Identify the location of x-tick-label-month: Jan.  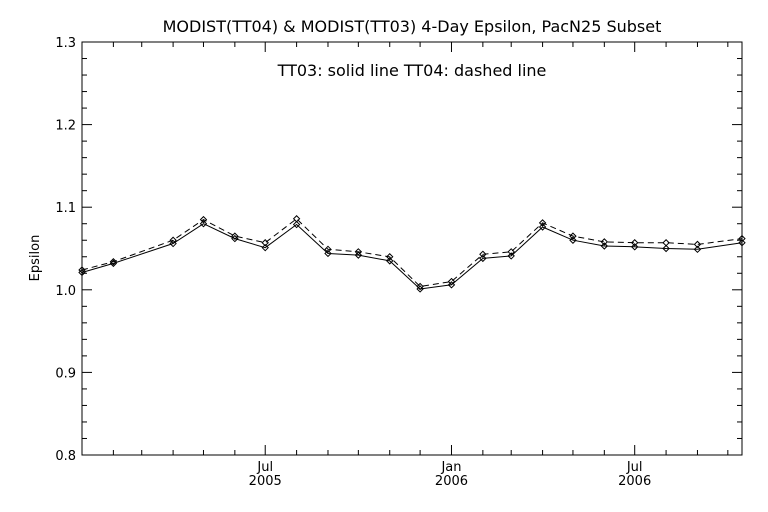
(450, 467).